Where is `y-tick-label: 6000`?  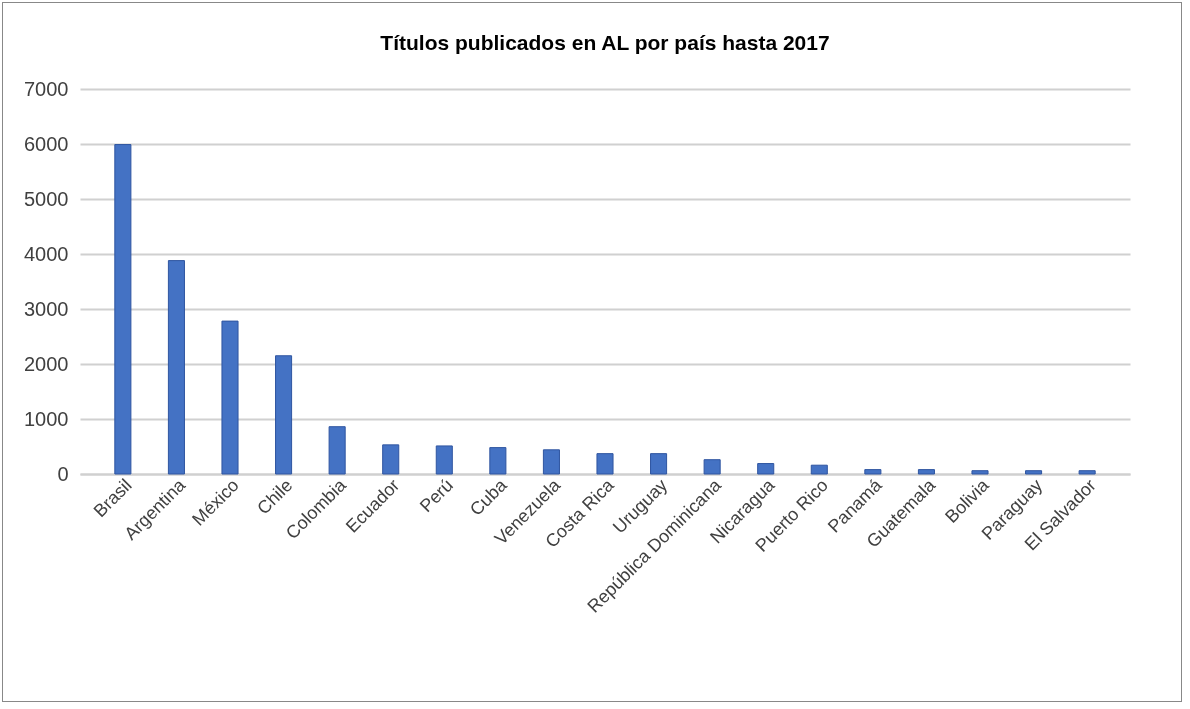
y-tick-label: 6000 is located at coordinates (46, 143).